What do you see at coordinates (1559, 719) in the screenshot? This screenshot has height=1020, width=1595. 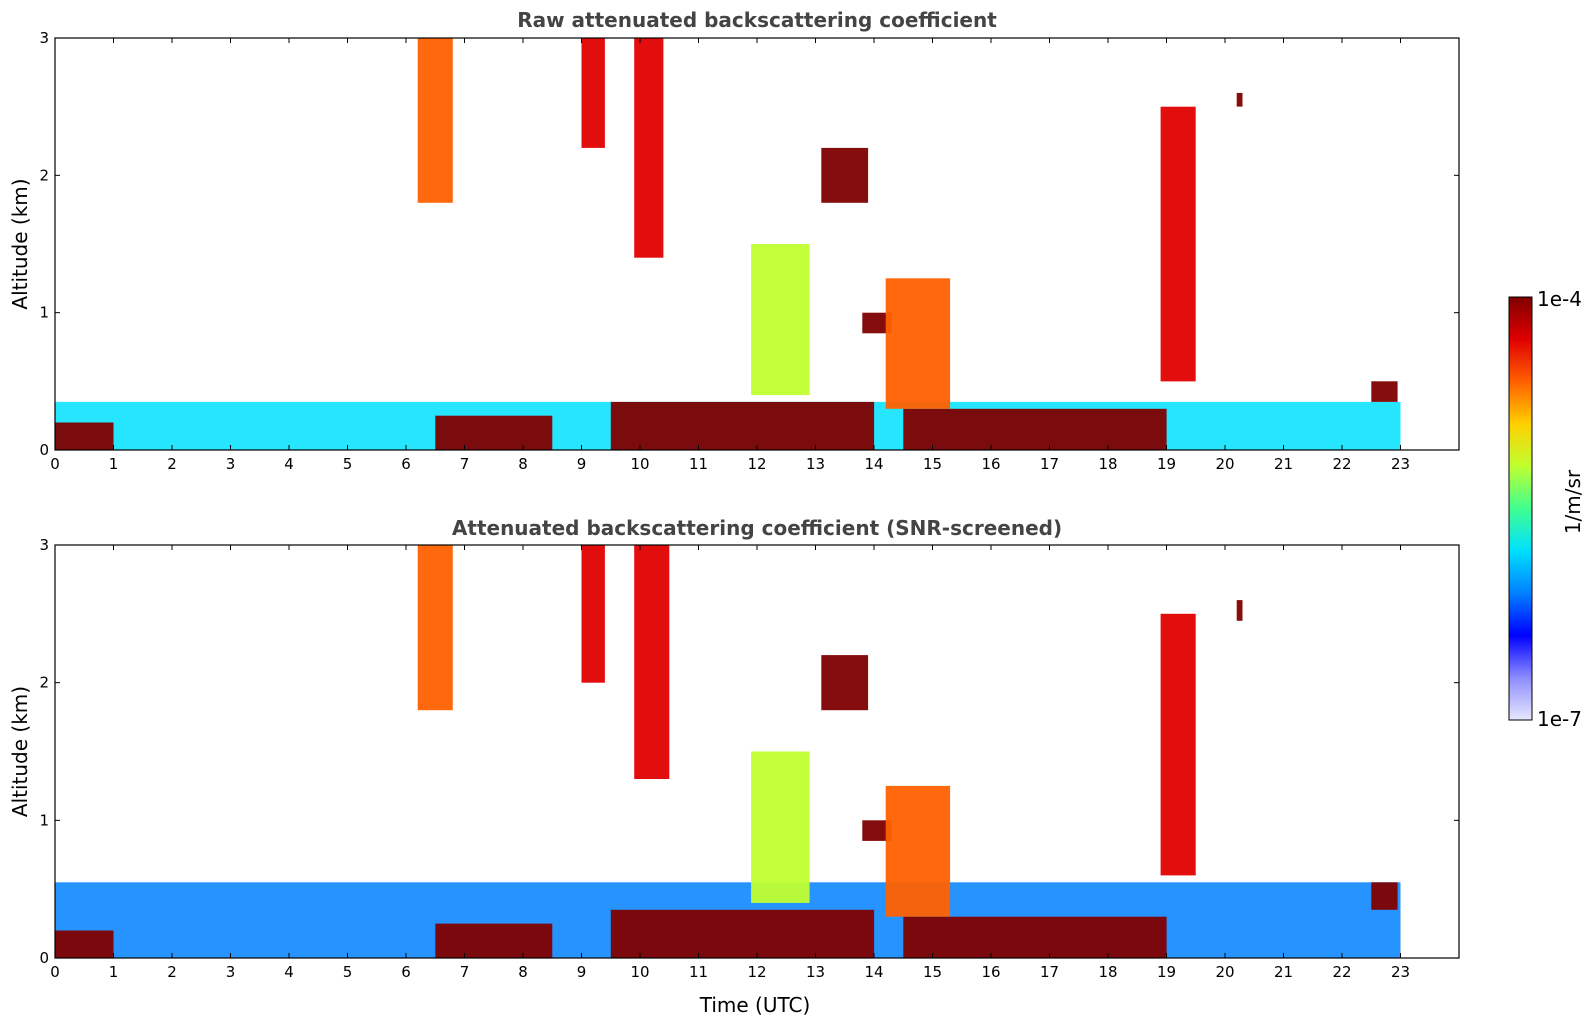 I see `colorbar-min-label: 1e-7` at bounding box center [1559, 719].